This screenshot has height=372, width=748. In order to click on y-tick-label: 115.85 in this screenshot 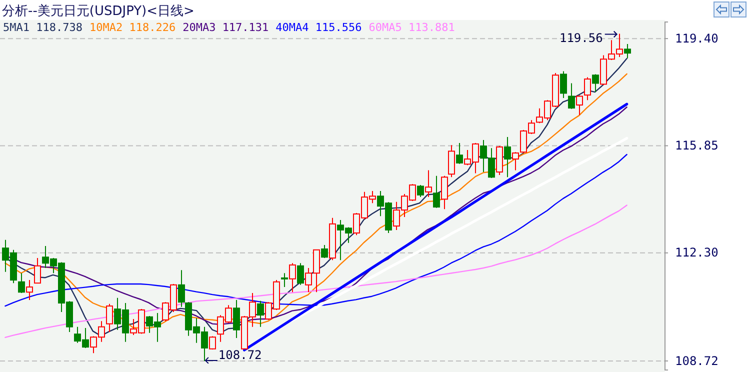, I will do `click(696, 145)`.